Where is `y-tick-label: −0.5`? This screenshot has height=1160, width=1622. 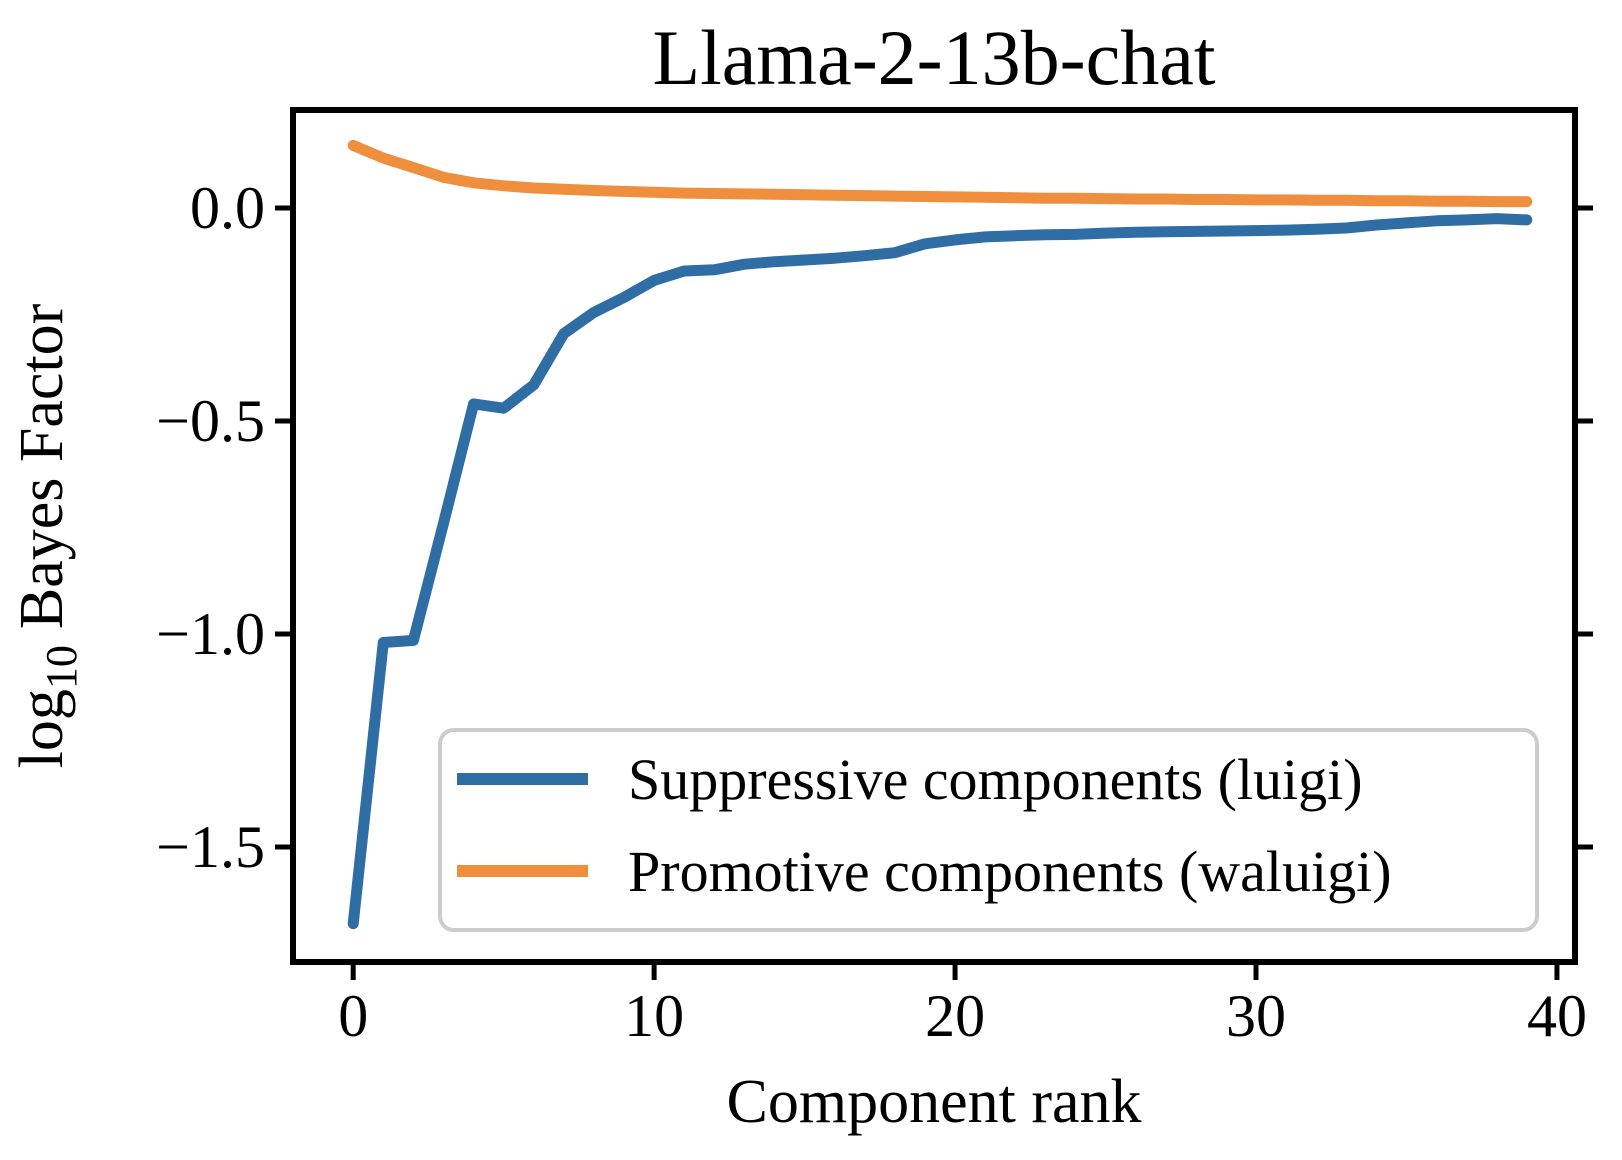 y-tick-label: −0.5 is located at coordinates (210, 421).